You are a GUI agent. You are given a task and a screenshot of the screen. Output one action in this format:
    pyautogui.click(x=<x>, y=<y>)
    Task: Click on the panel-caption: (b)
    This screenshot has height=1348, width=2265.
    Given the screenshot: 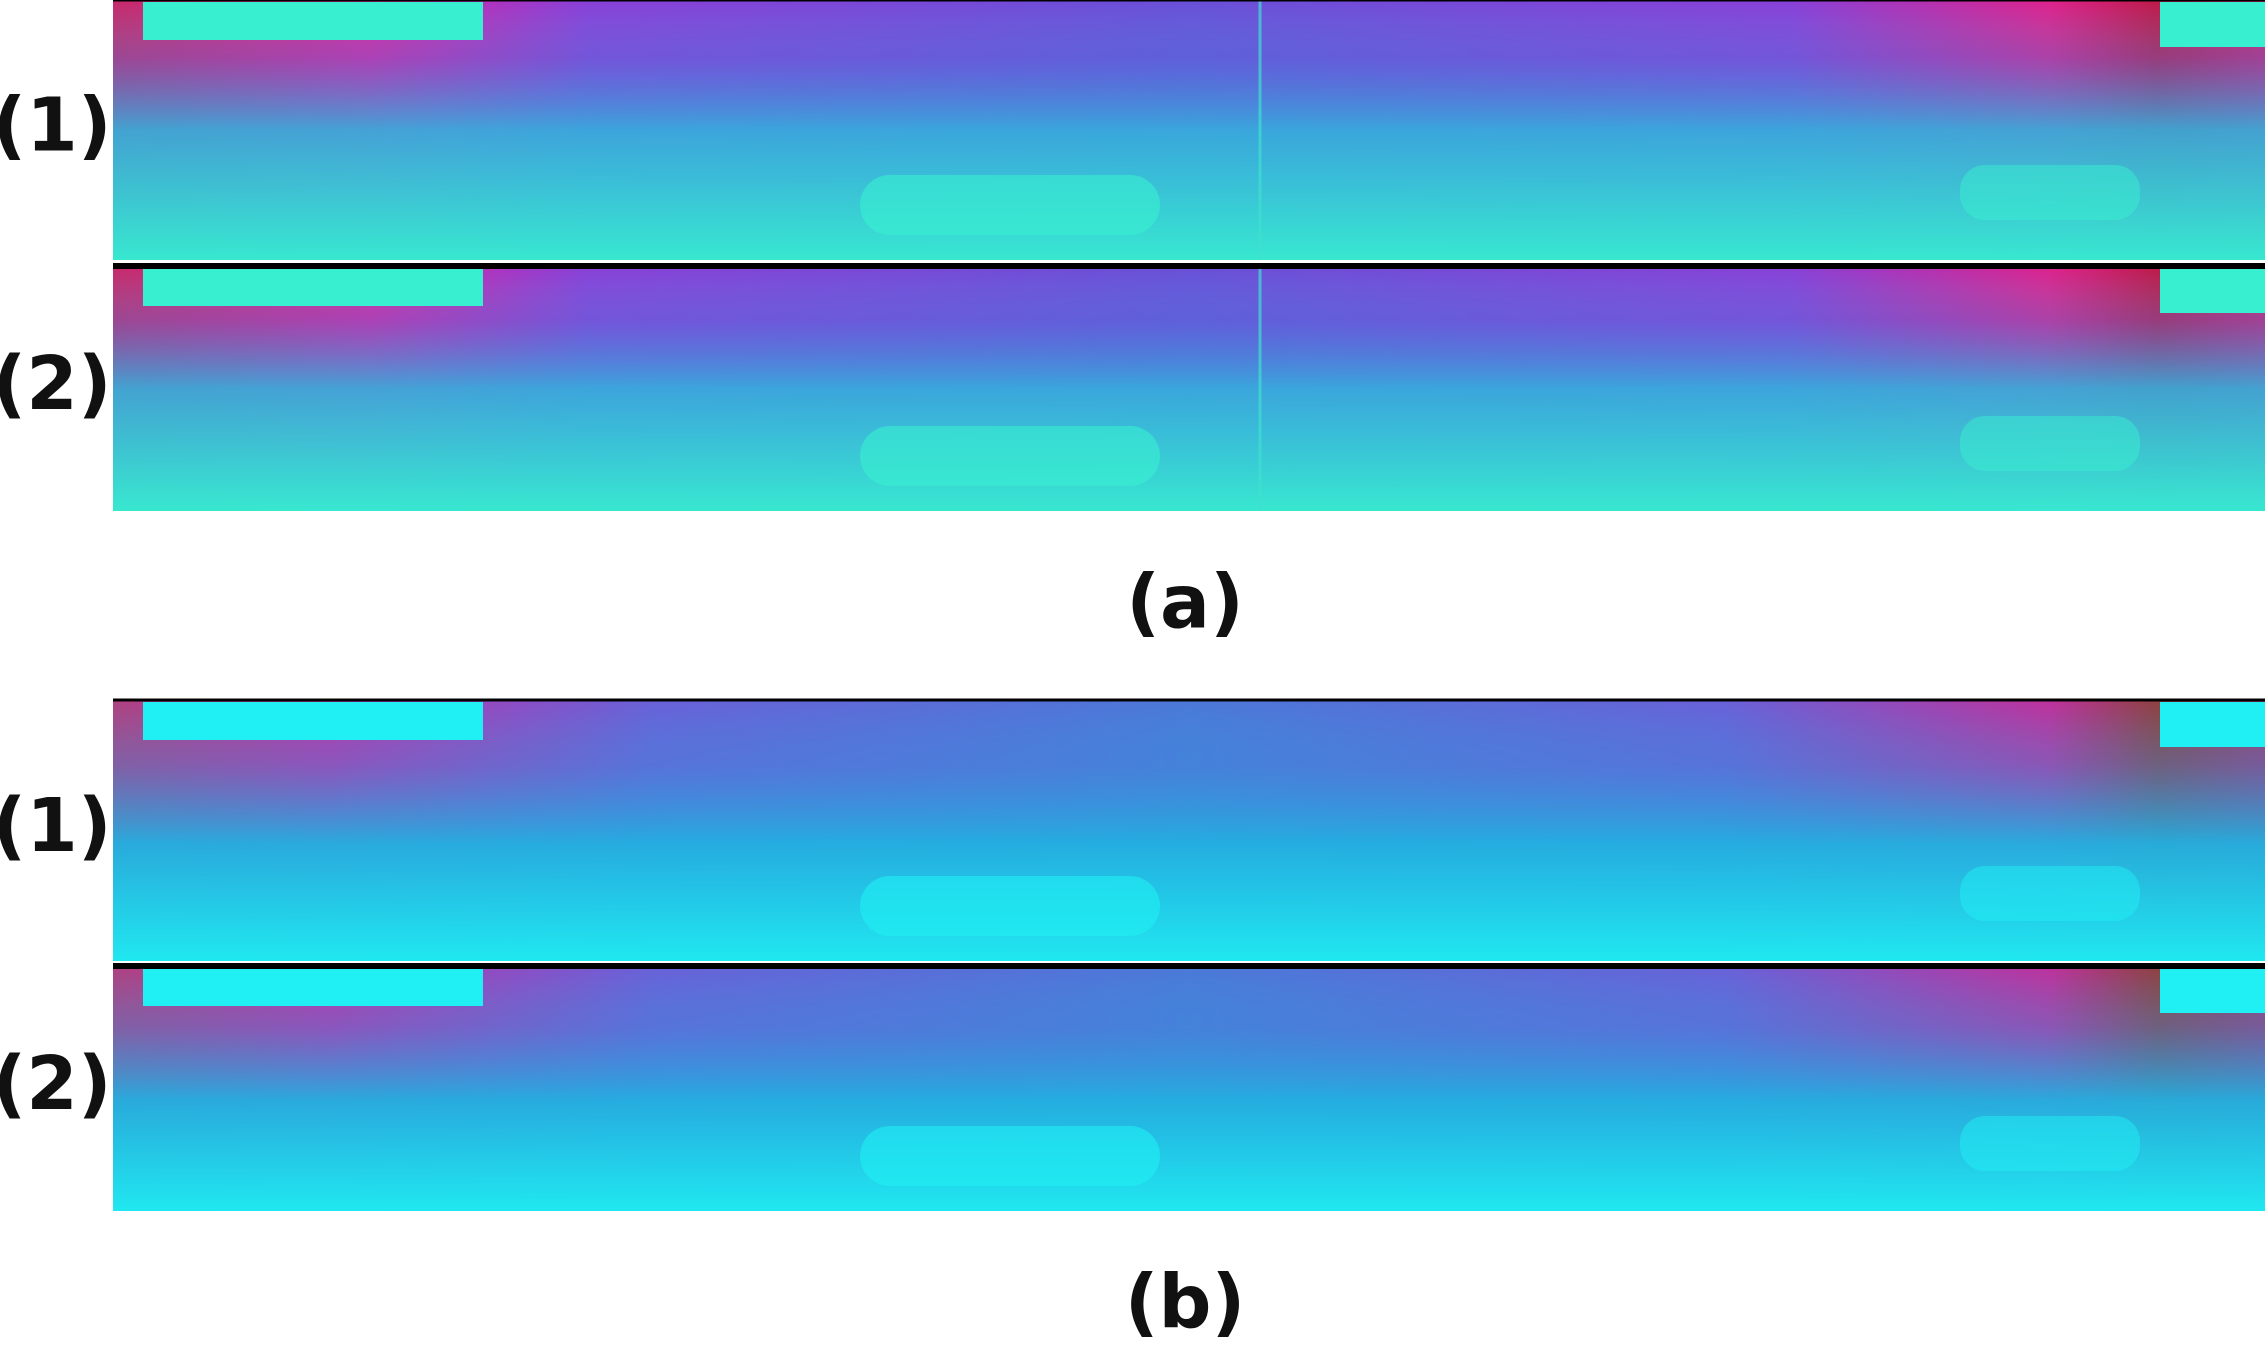 What is the action you would take?
    pyautogui.click(x=1185, y=1303)
    